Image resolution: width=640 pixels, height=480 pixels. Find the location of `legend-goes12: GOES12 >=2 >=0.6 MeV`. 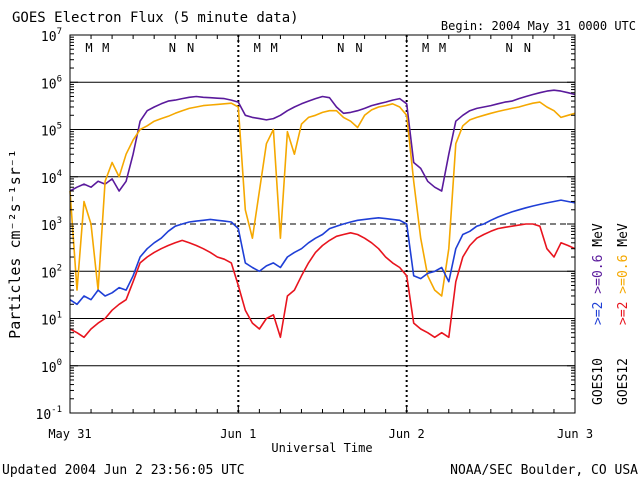

legend-goes12: GOES12 >=2 >=0.6 MeV is located at coordinates (623, 314).